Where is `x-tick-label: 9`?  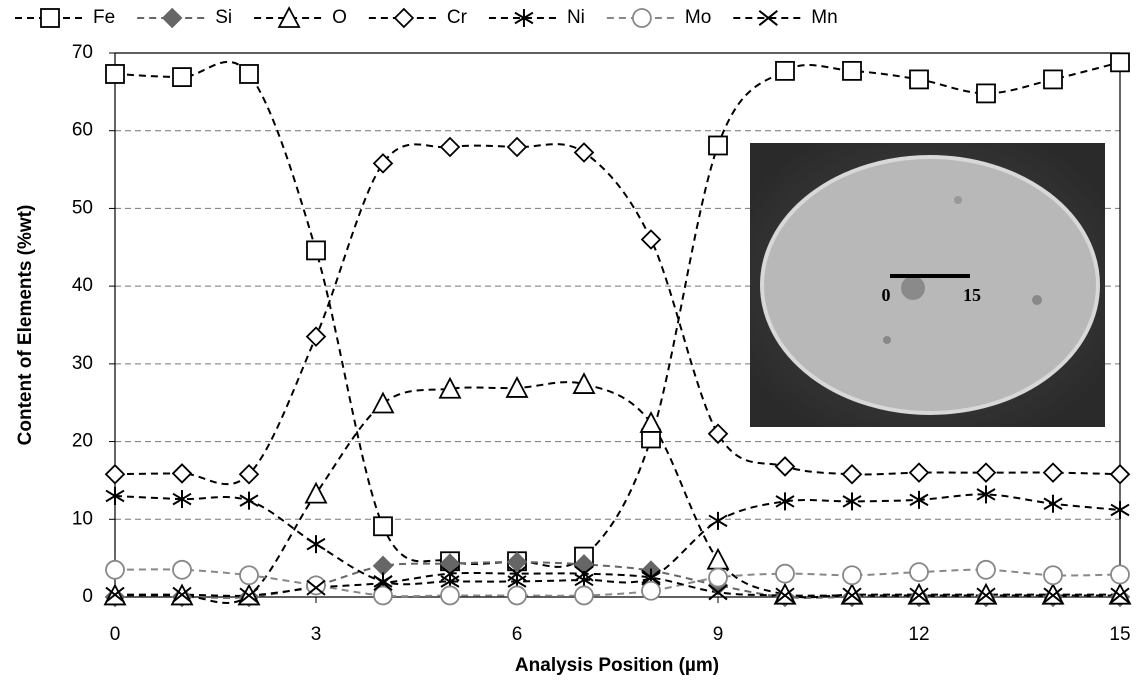
x-tick-label: 9 is located at coordinates (718, 634).